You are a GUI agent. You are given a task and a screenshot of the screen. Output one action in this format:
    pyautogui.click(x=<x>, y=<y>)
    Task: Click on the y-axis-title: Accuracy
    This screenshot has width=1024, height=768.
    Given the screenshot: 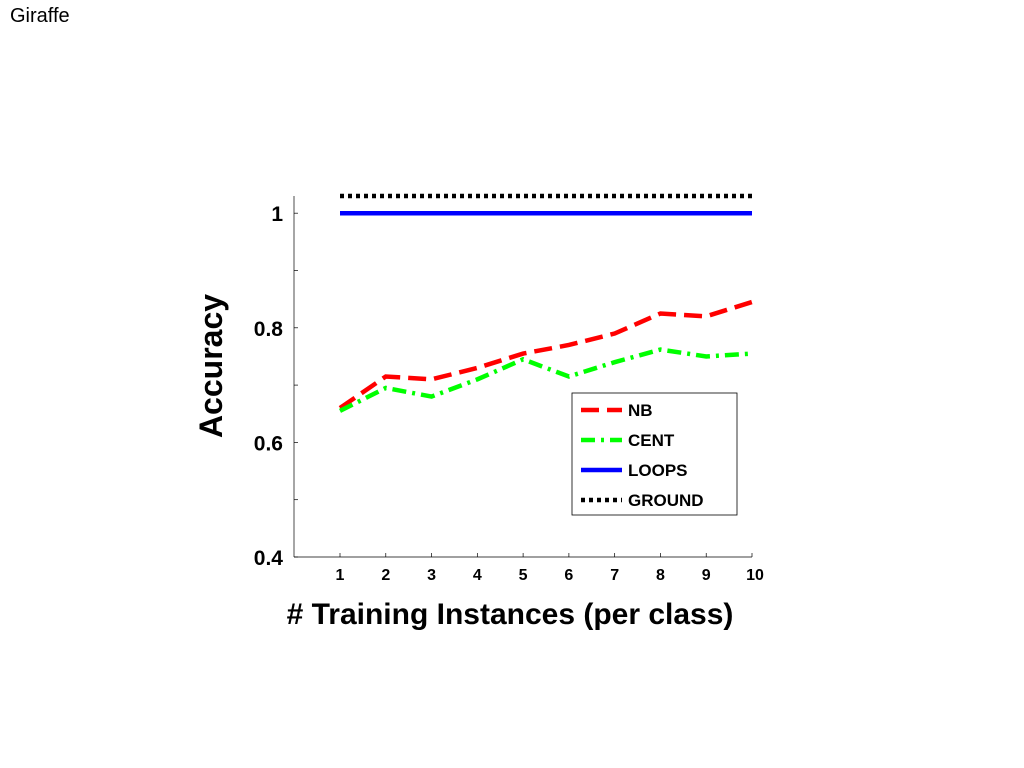 What is the action you would take?
    pyautogui.click(x=211, y=366)
    